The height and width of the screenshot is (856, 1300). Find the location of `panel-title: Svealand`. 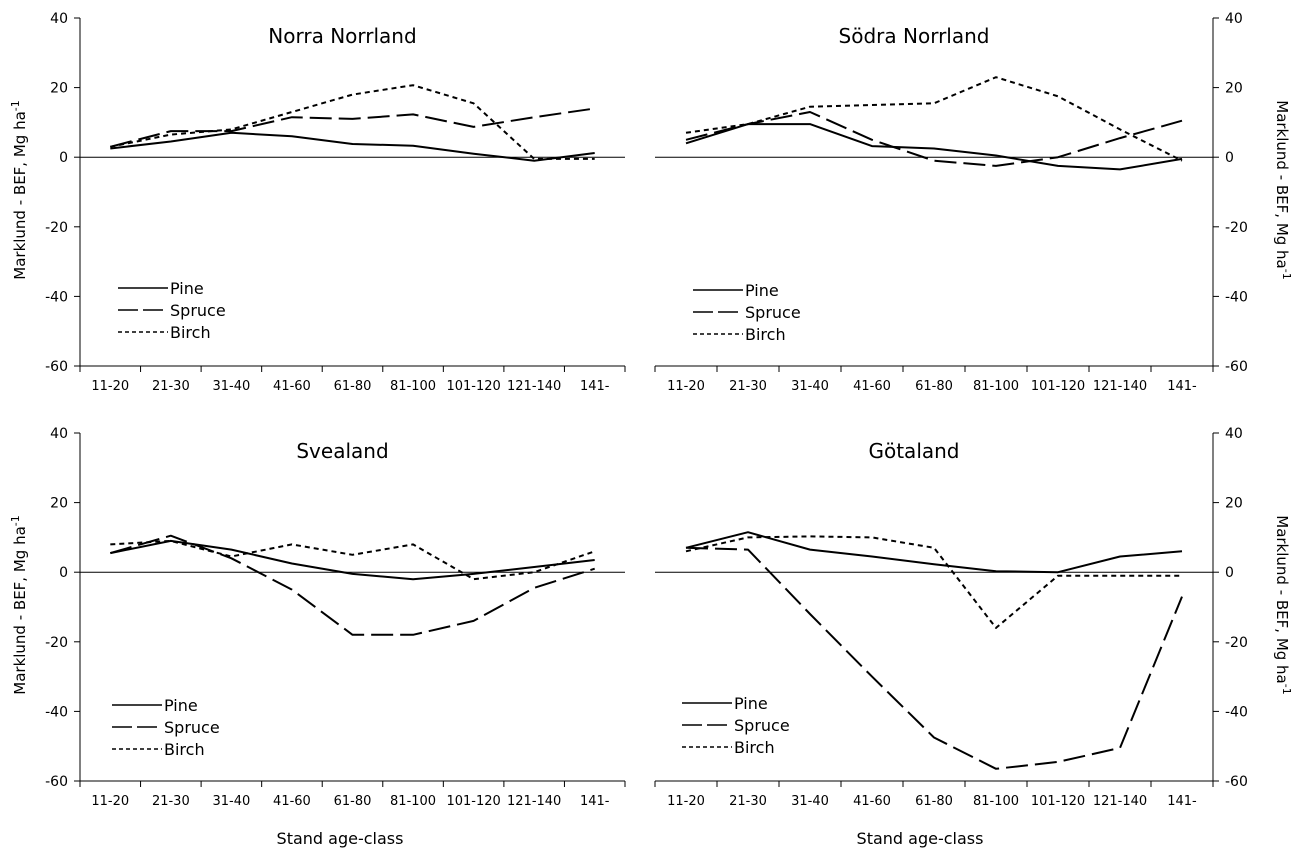

panel-title: Svealand is located at coordinates (342, 451).